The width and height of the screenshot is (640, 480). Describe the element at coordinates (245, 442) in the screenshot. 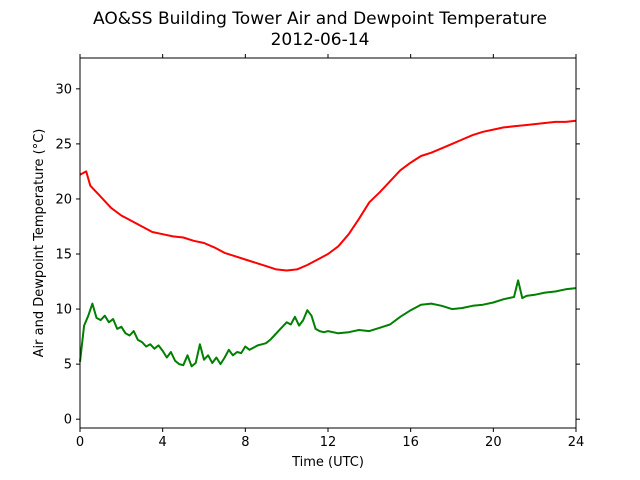

I see `x-tick-label: 8` at that location.